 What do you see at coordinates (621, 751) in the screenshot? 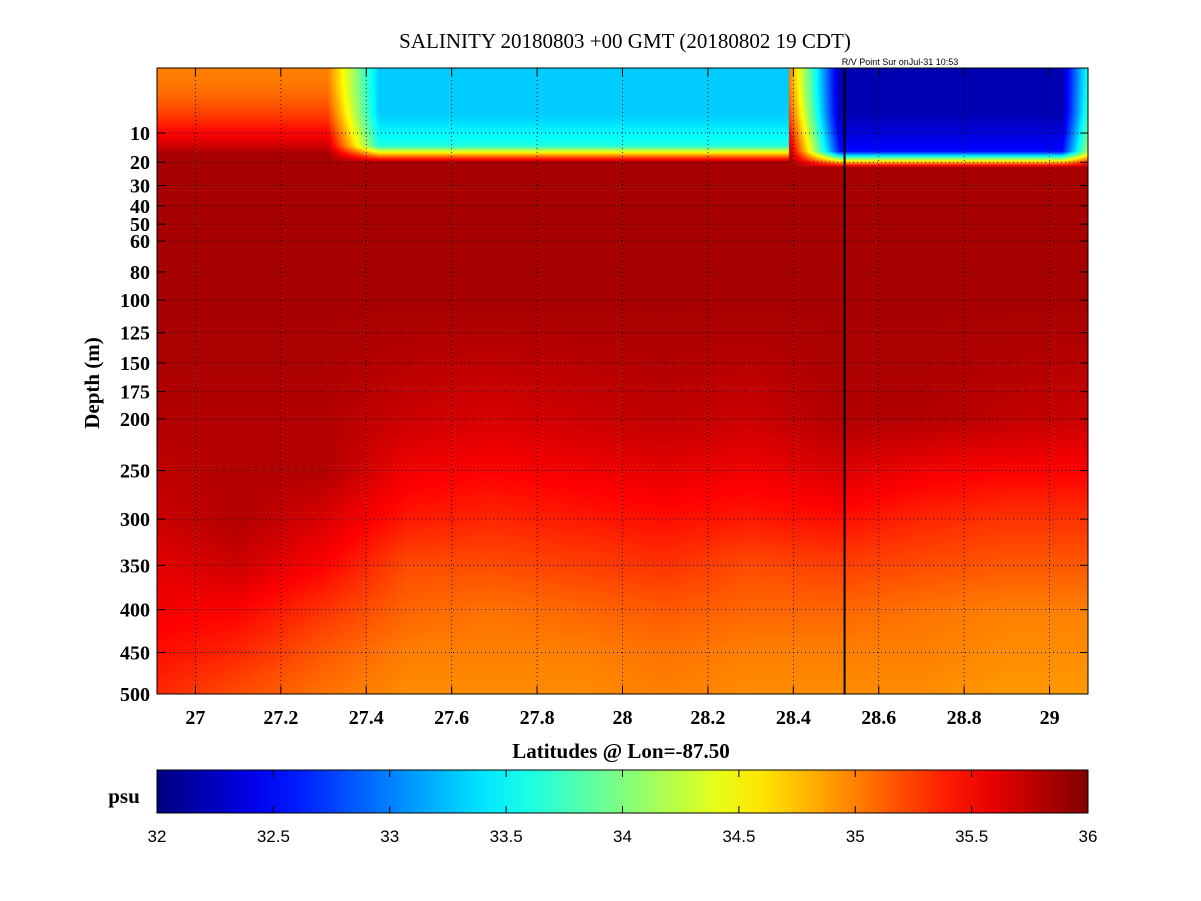
I see `x-axis-label: Latitudes @ Lon=-87.50` at bounding box center [621, 751].